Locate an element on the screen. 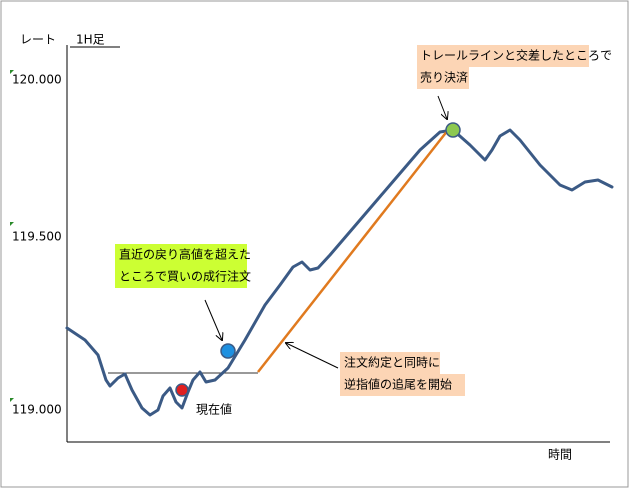  callout-text: 直近の戻り高値を超えた is located at coordinates (185, 254).